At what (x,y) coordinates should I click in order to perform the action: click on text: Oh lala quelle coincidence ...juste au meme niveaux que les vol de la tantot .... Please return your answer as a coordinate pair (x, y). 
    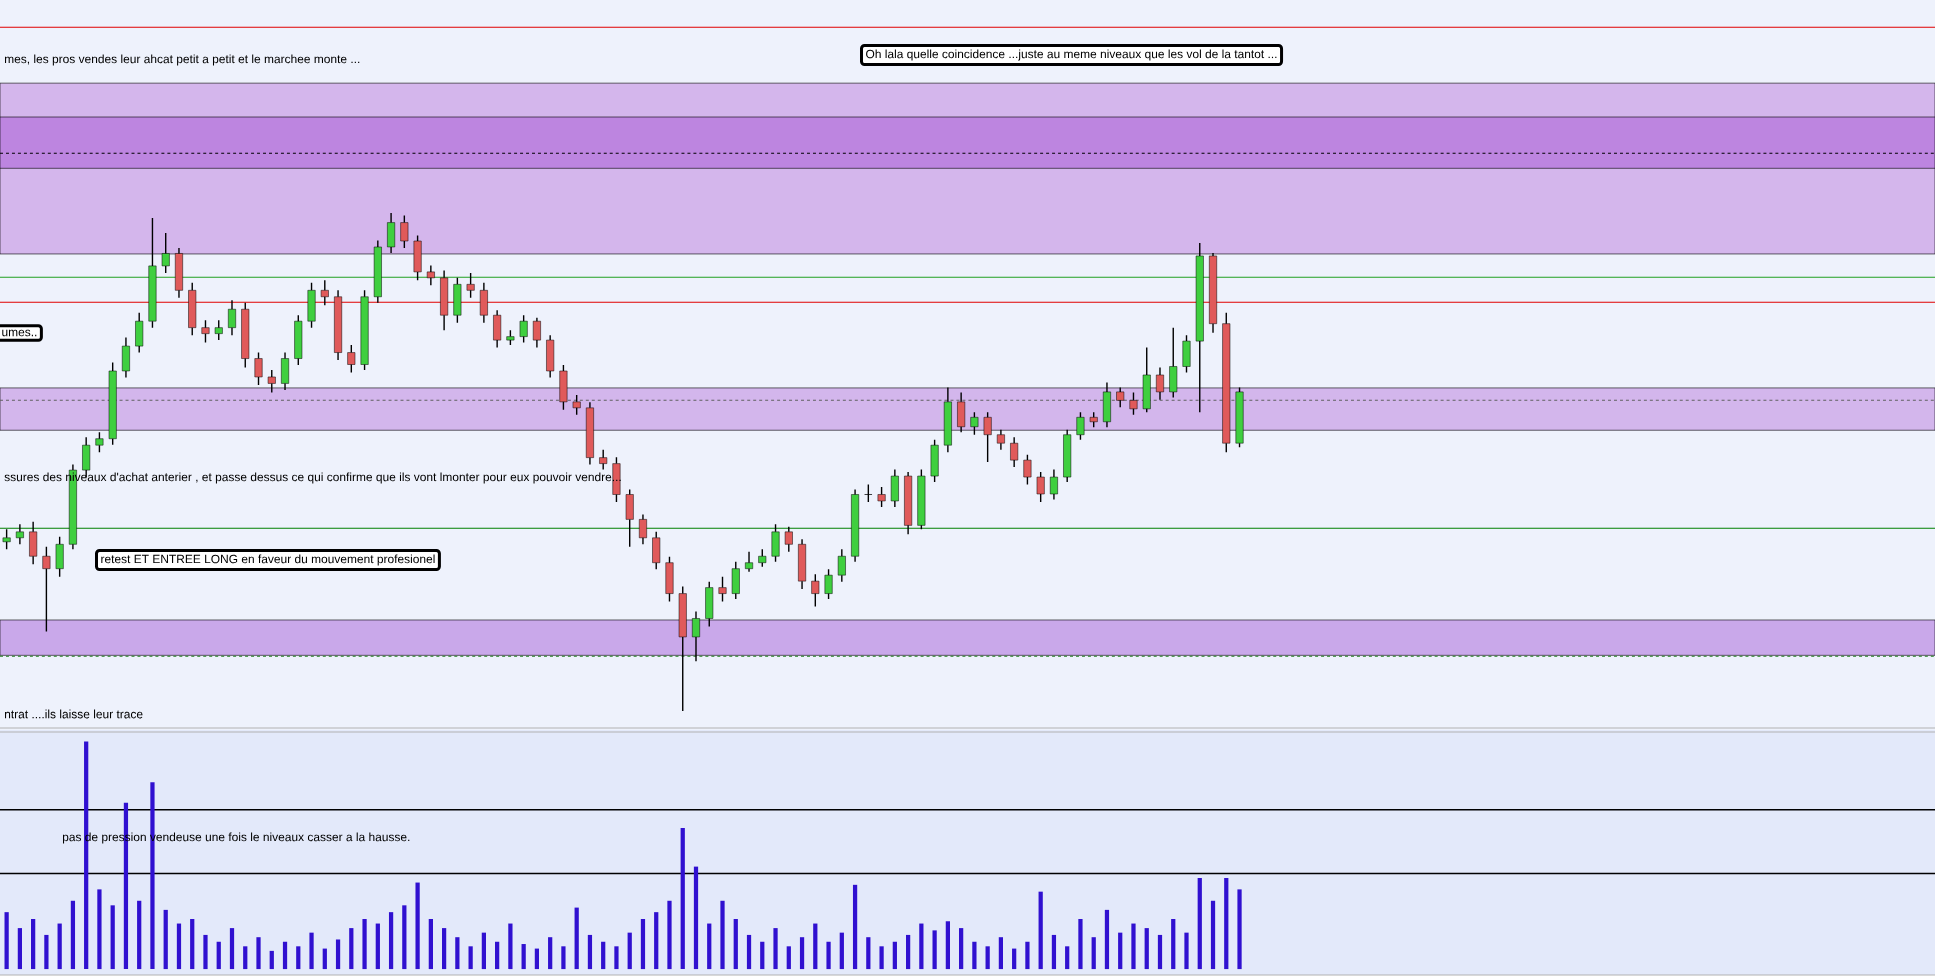
    Looking at the image, I should click on (1071, 55).